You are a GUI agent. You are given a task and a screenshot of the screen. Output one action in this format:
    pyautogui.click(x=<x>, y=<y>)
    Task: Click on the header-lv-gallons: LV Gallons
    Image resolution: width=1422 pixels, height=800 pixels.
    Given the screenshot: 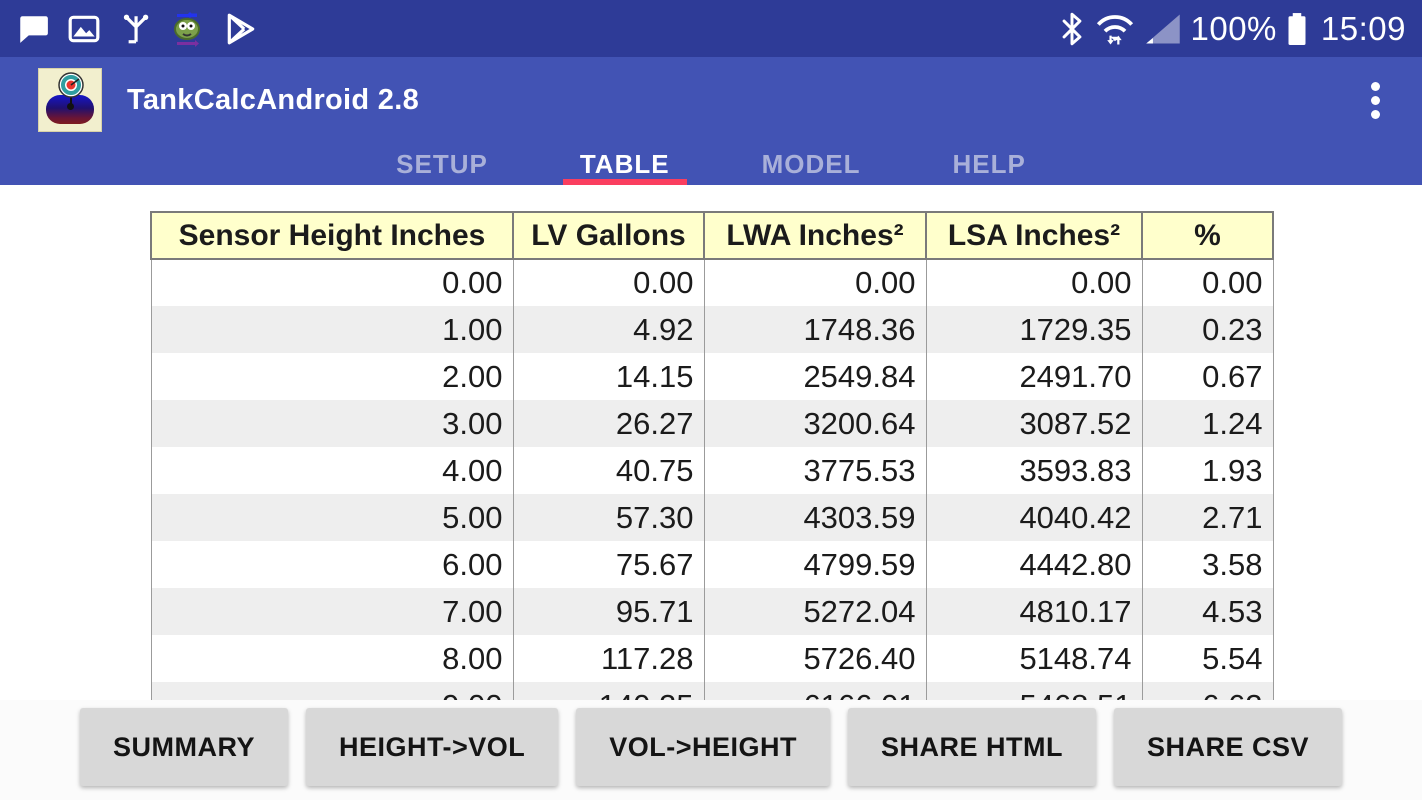 What is the action you would take?
    pyautogui.click(x=608, y=235)
    